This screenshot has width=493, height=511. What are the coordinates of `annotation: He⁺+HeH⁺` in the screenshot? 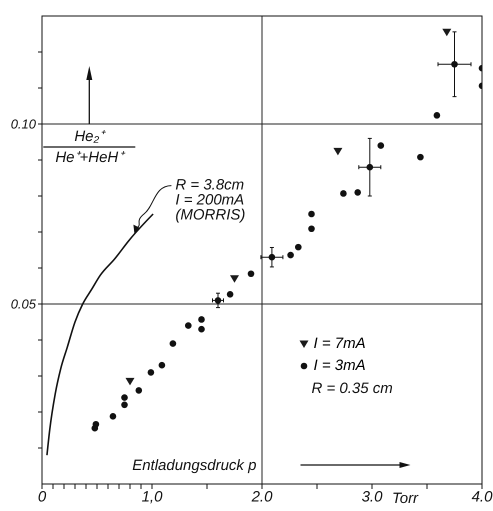 It's located at (90, 157).